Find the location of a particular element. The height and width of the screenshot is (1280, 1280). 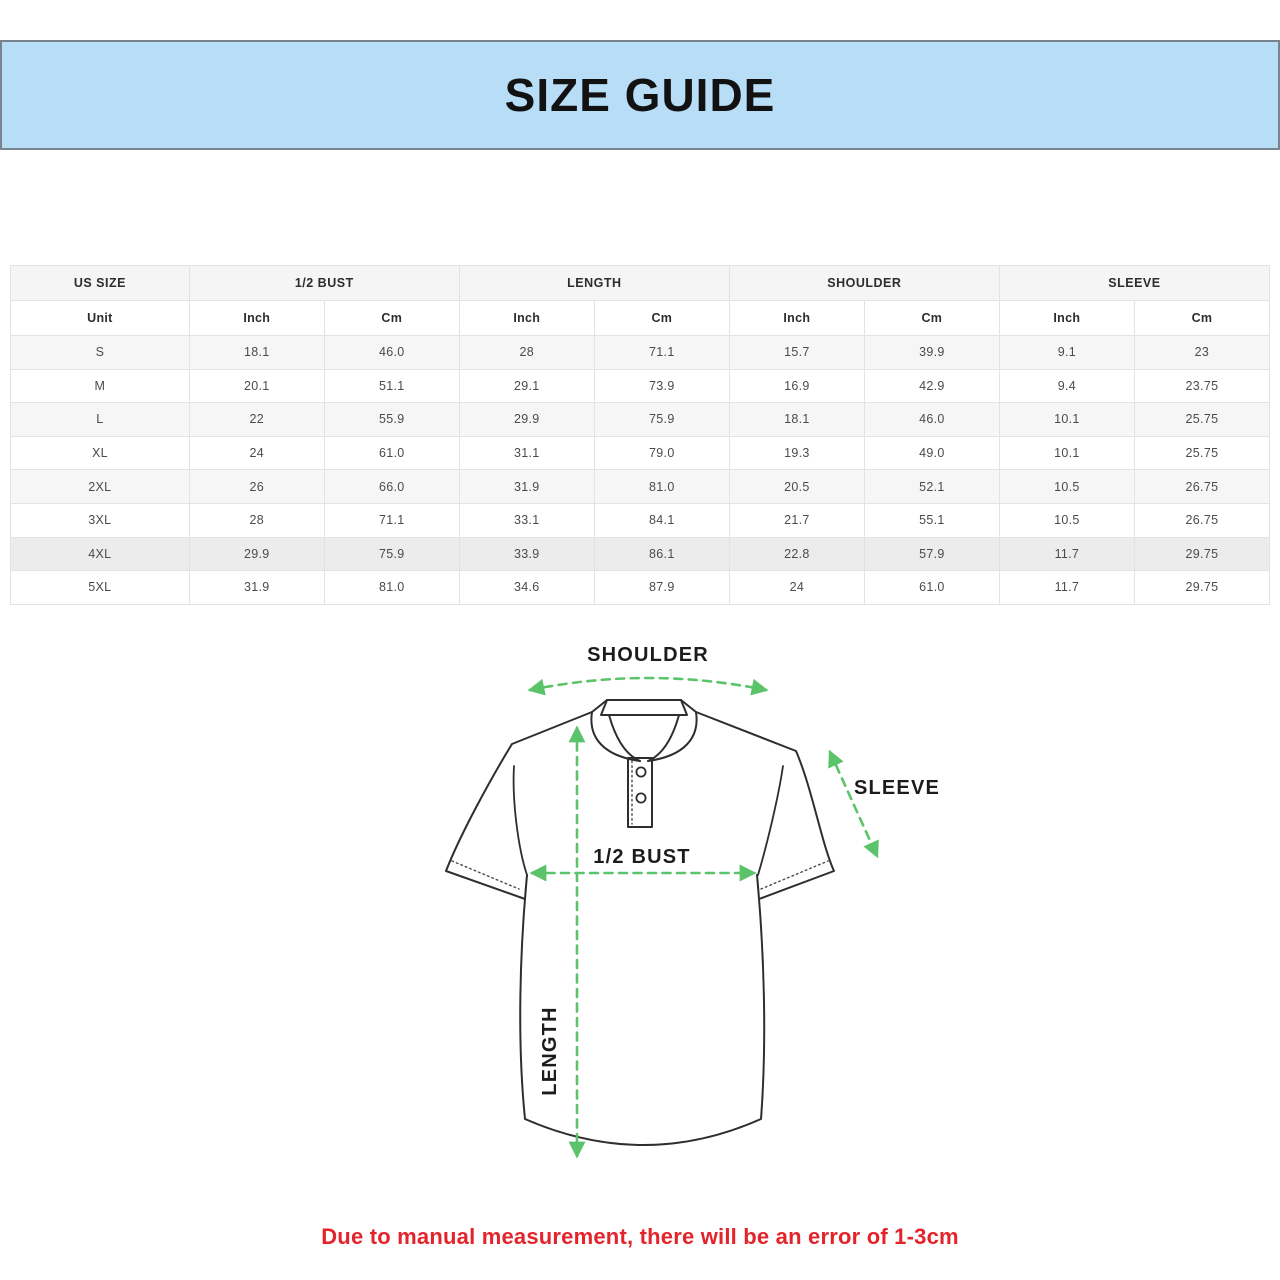

size-label-cell: 3XL is located at coordinates (100, 520).